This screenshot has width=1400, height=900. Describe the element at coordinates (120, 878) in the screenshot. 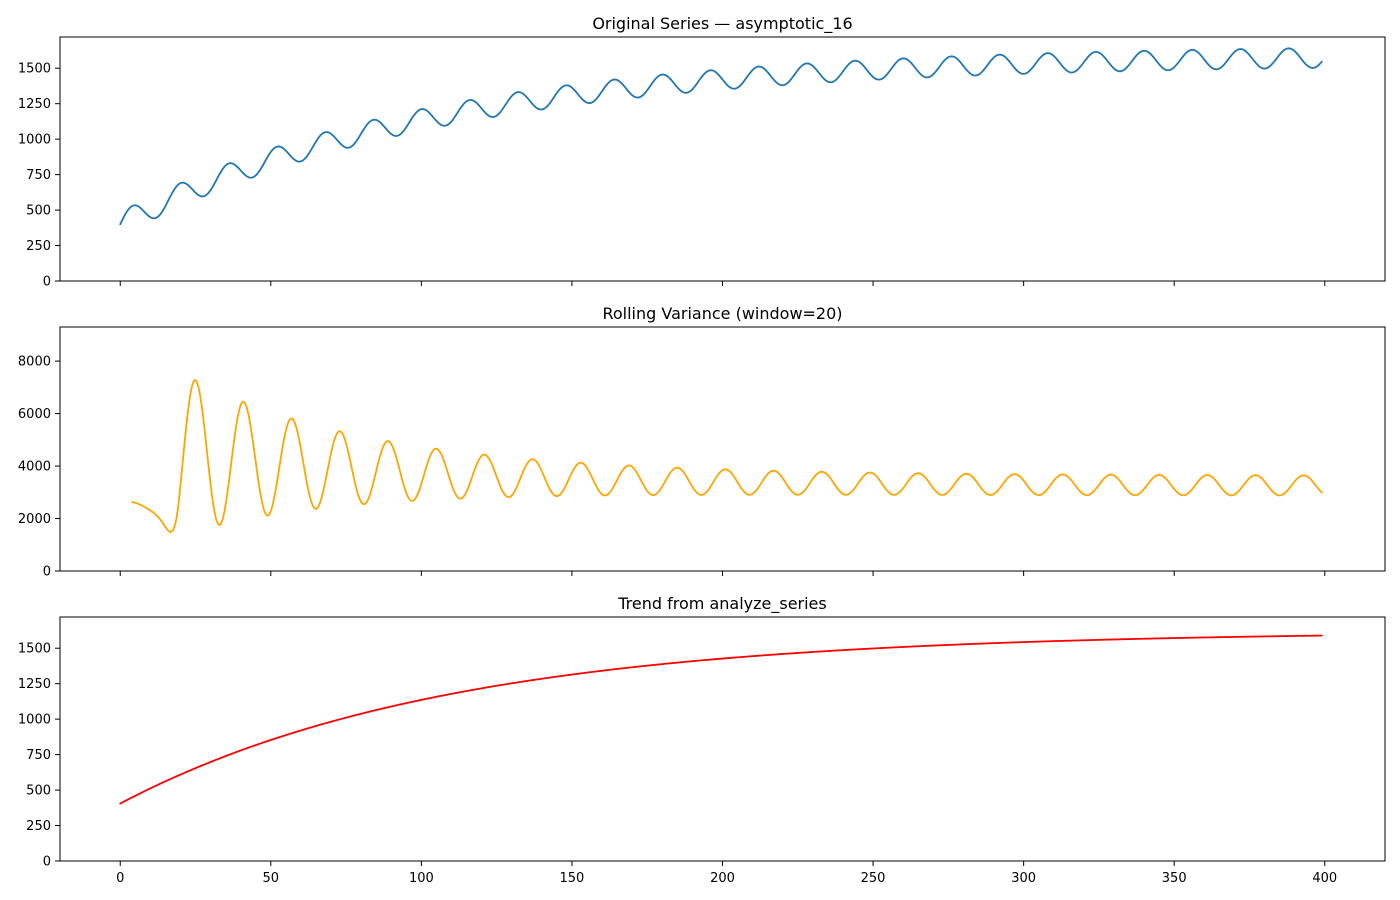

I see `x-tick-label: 0` at that location.